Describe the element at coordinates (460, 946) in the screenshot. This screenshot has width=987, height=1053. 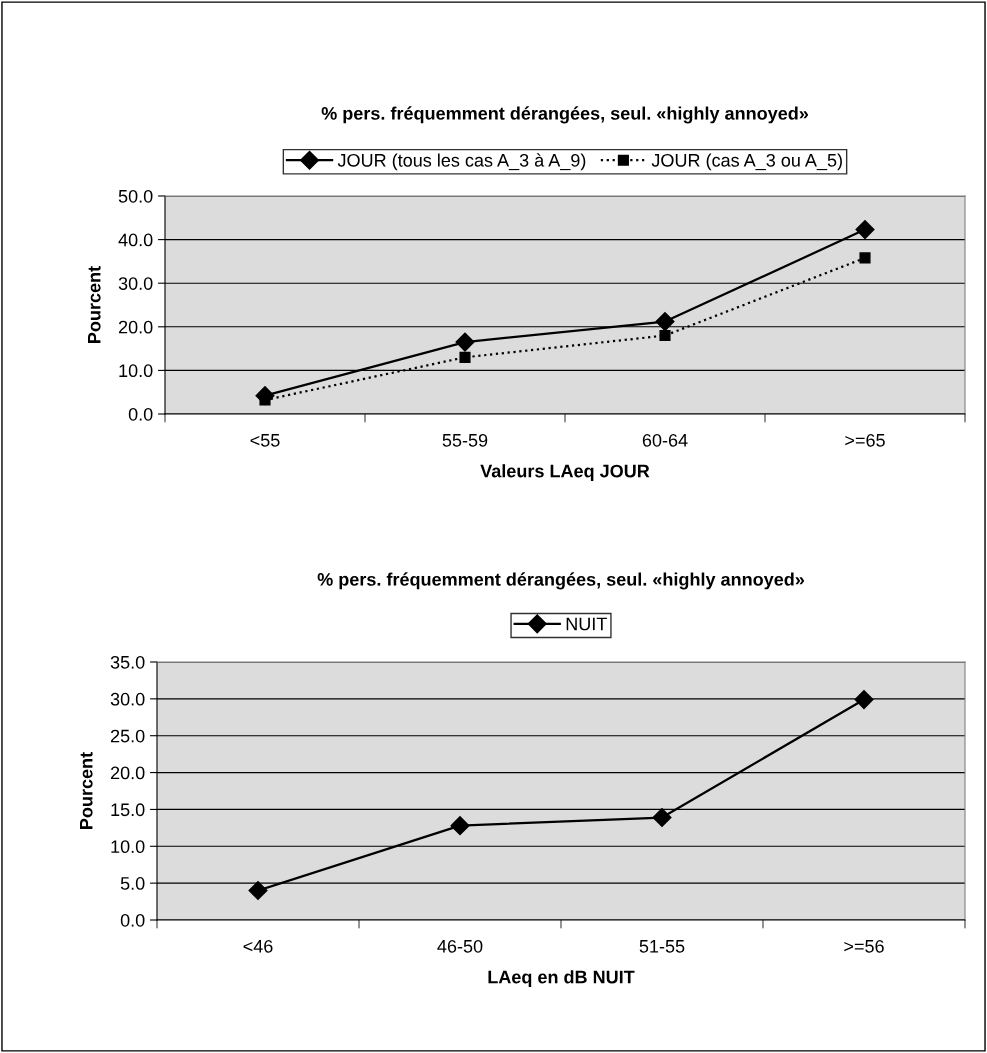
I see `x-tick-label: 46-50` at that location.